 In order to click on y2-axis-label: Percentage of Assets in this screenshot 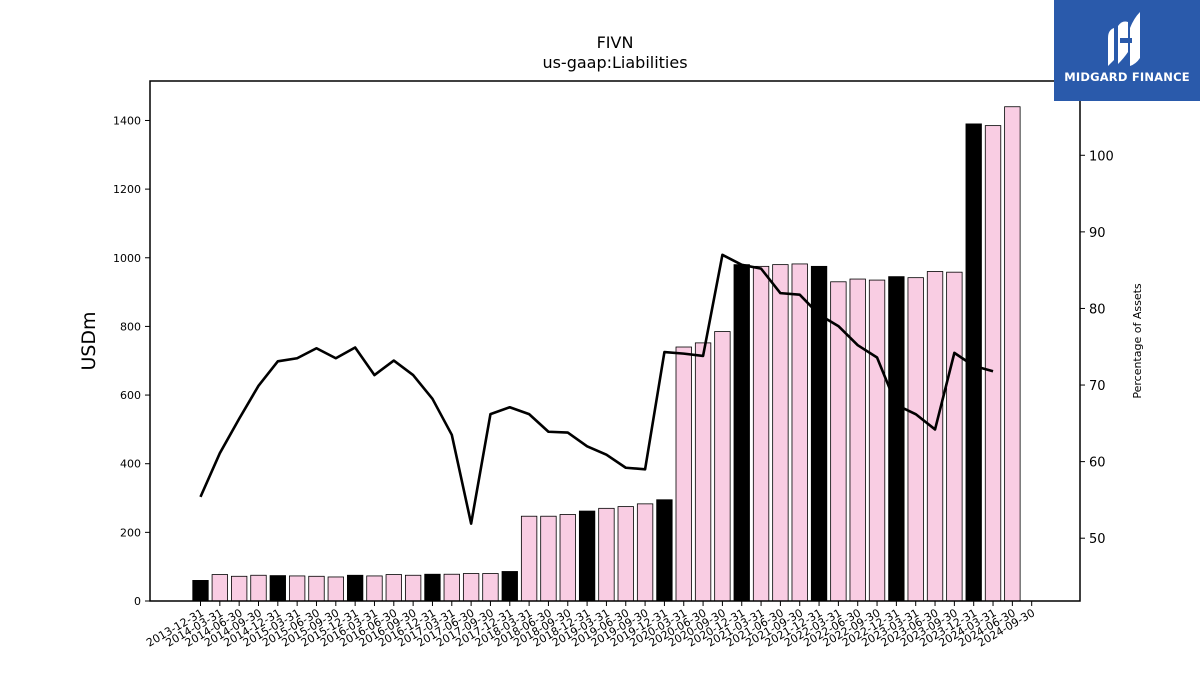, I will do `click(1137, 341)`.